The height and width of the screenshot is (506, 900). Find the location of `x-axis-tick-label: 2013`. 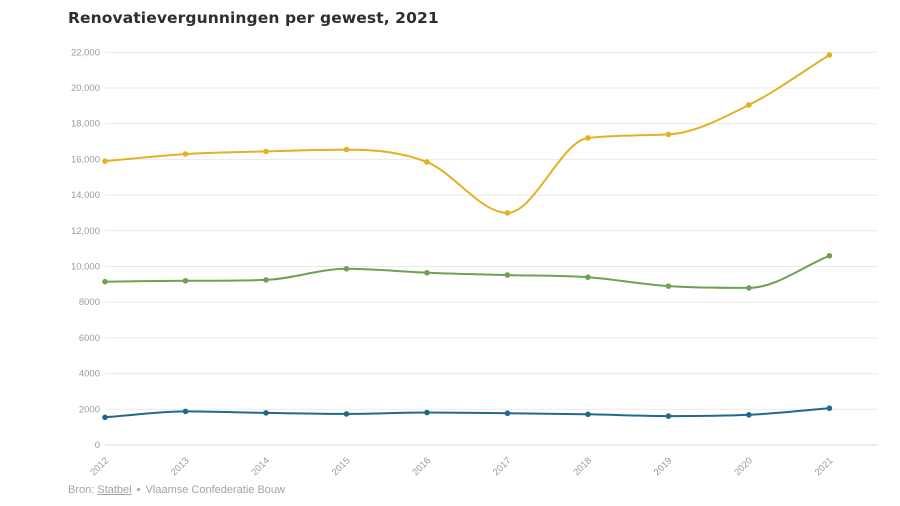

x-axis-tick-label: 2013 is located at coordinates (180, 466).